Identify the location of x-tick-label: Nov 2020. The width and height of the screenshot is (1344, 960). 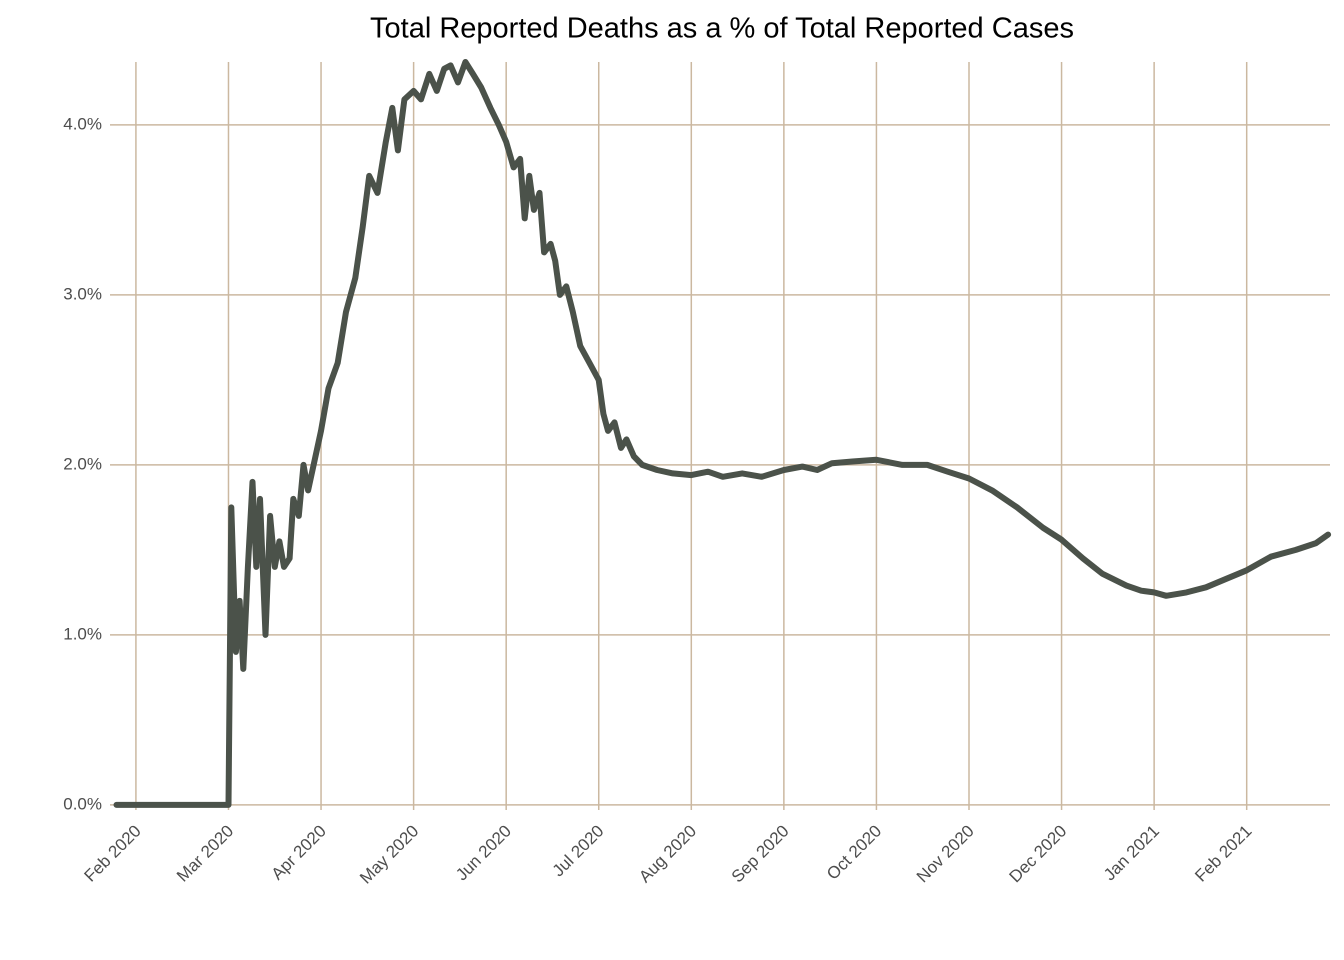
(945, 853).